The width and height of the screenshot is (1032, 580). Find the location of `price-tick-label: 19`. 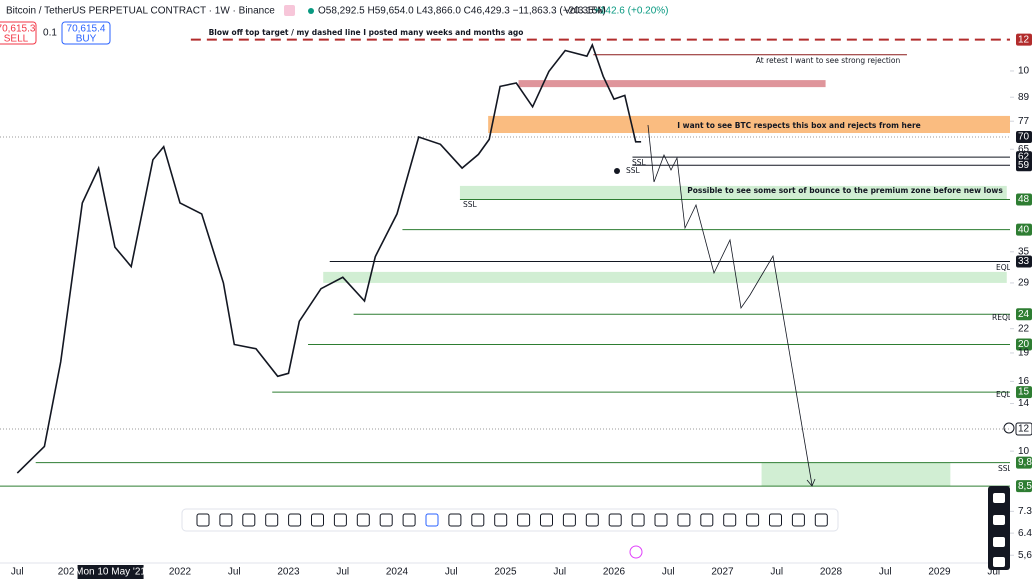

price-tick-label: 19 is located at coordinates (1024, 353).